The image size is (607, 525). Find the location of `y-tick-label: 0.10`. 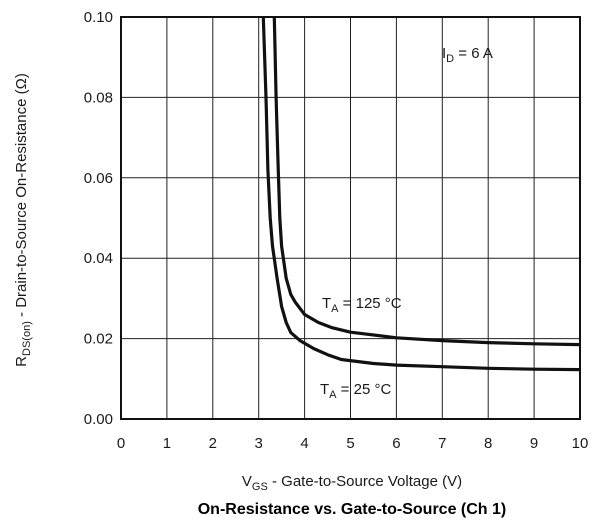

y-tick-label: 0.10 is located at coordinates (98, 17).